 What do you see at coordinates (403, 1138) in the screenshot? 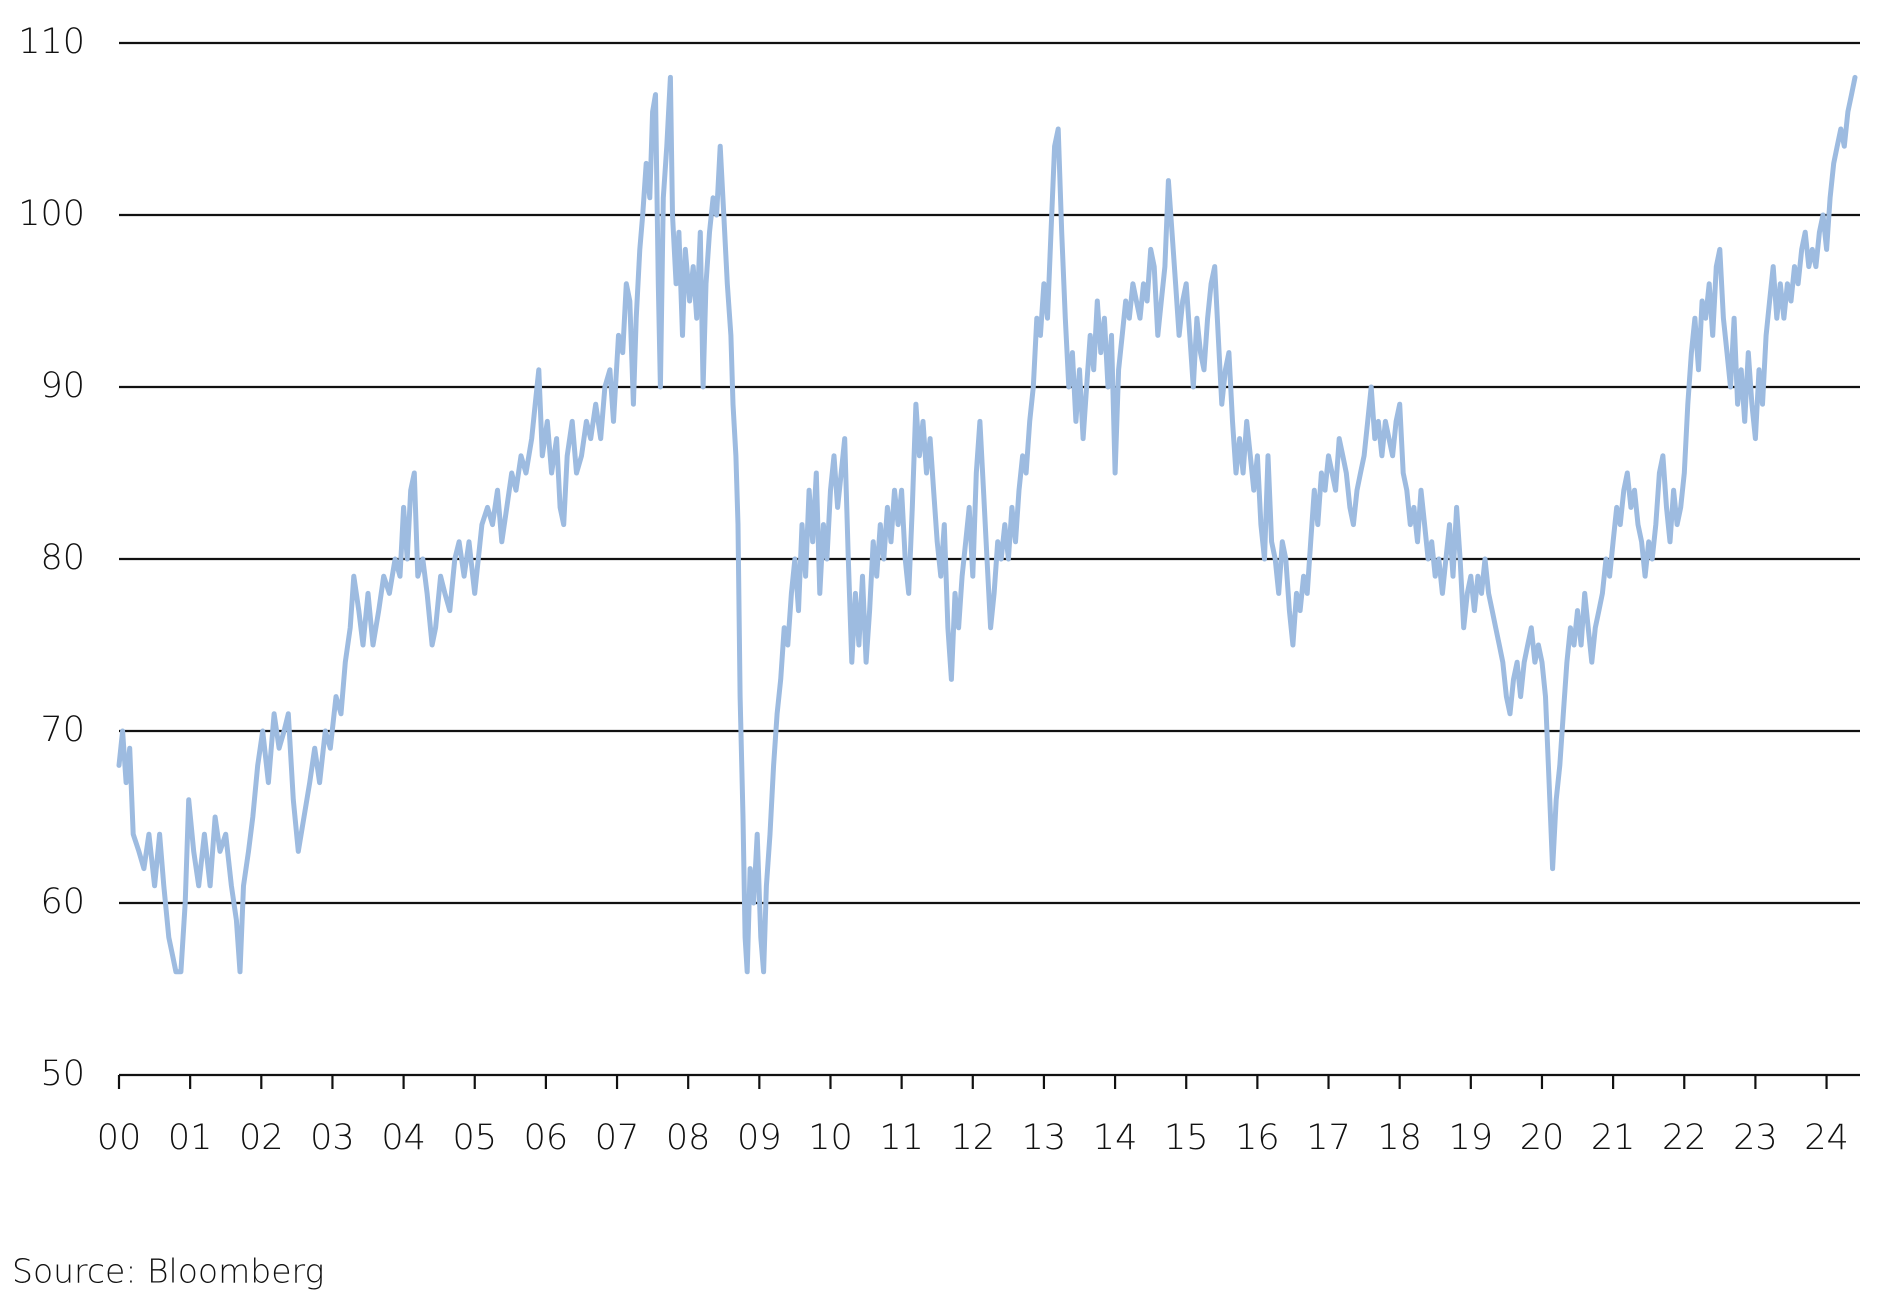
I see `x-tick-label: 04` at bounding box center [403, 1138].